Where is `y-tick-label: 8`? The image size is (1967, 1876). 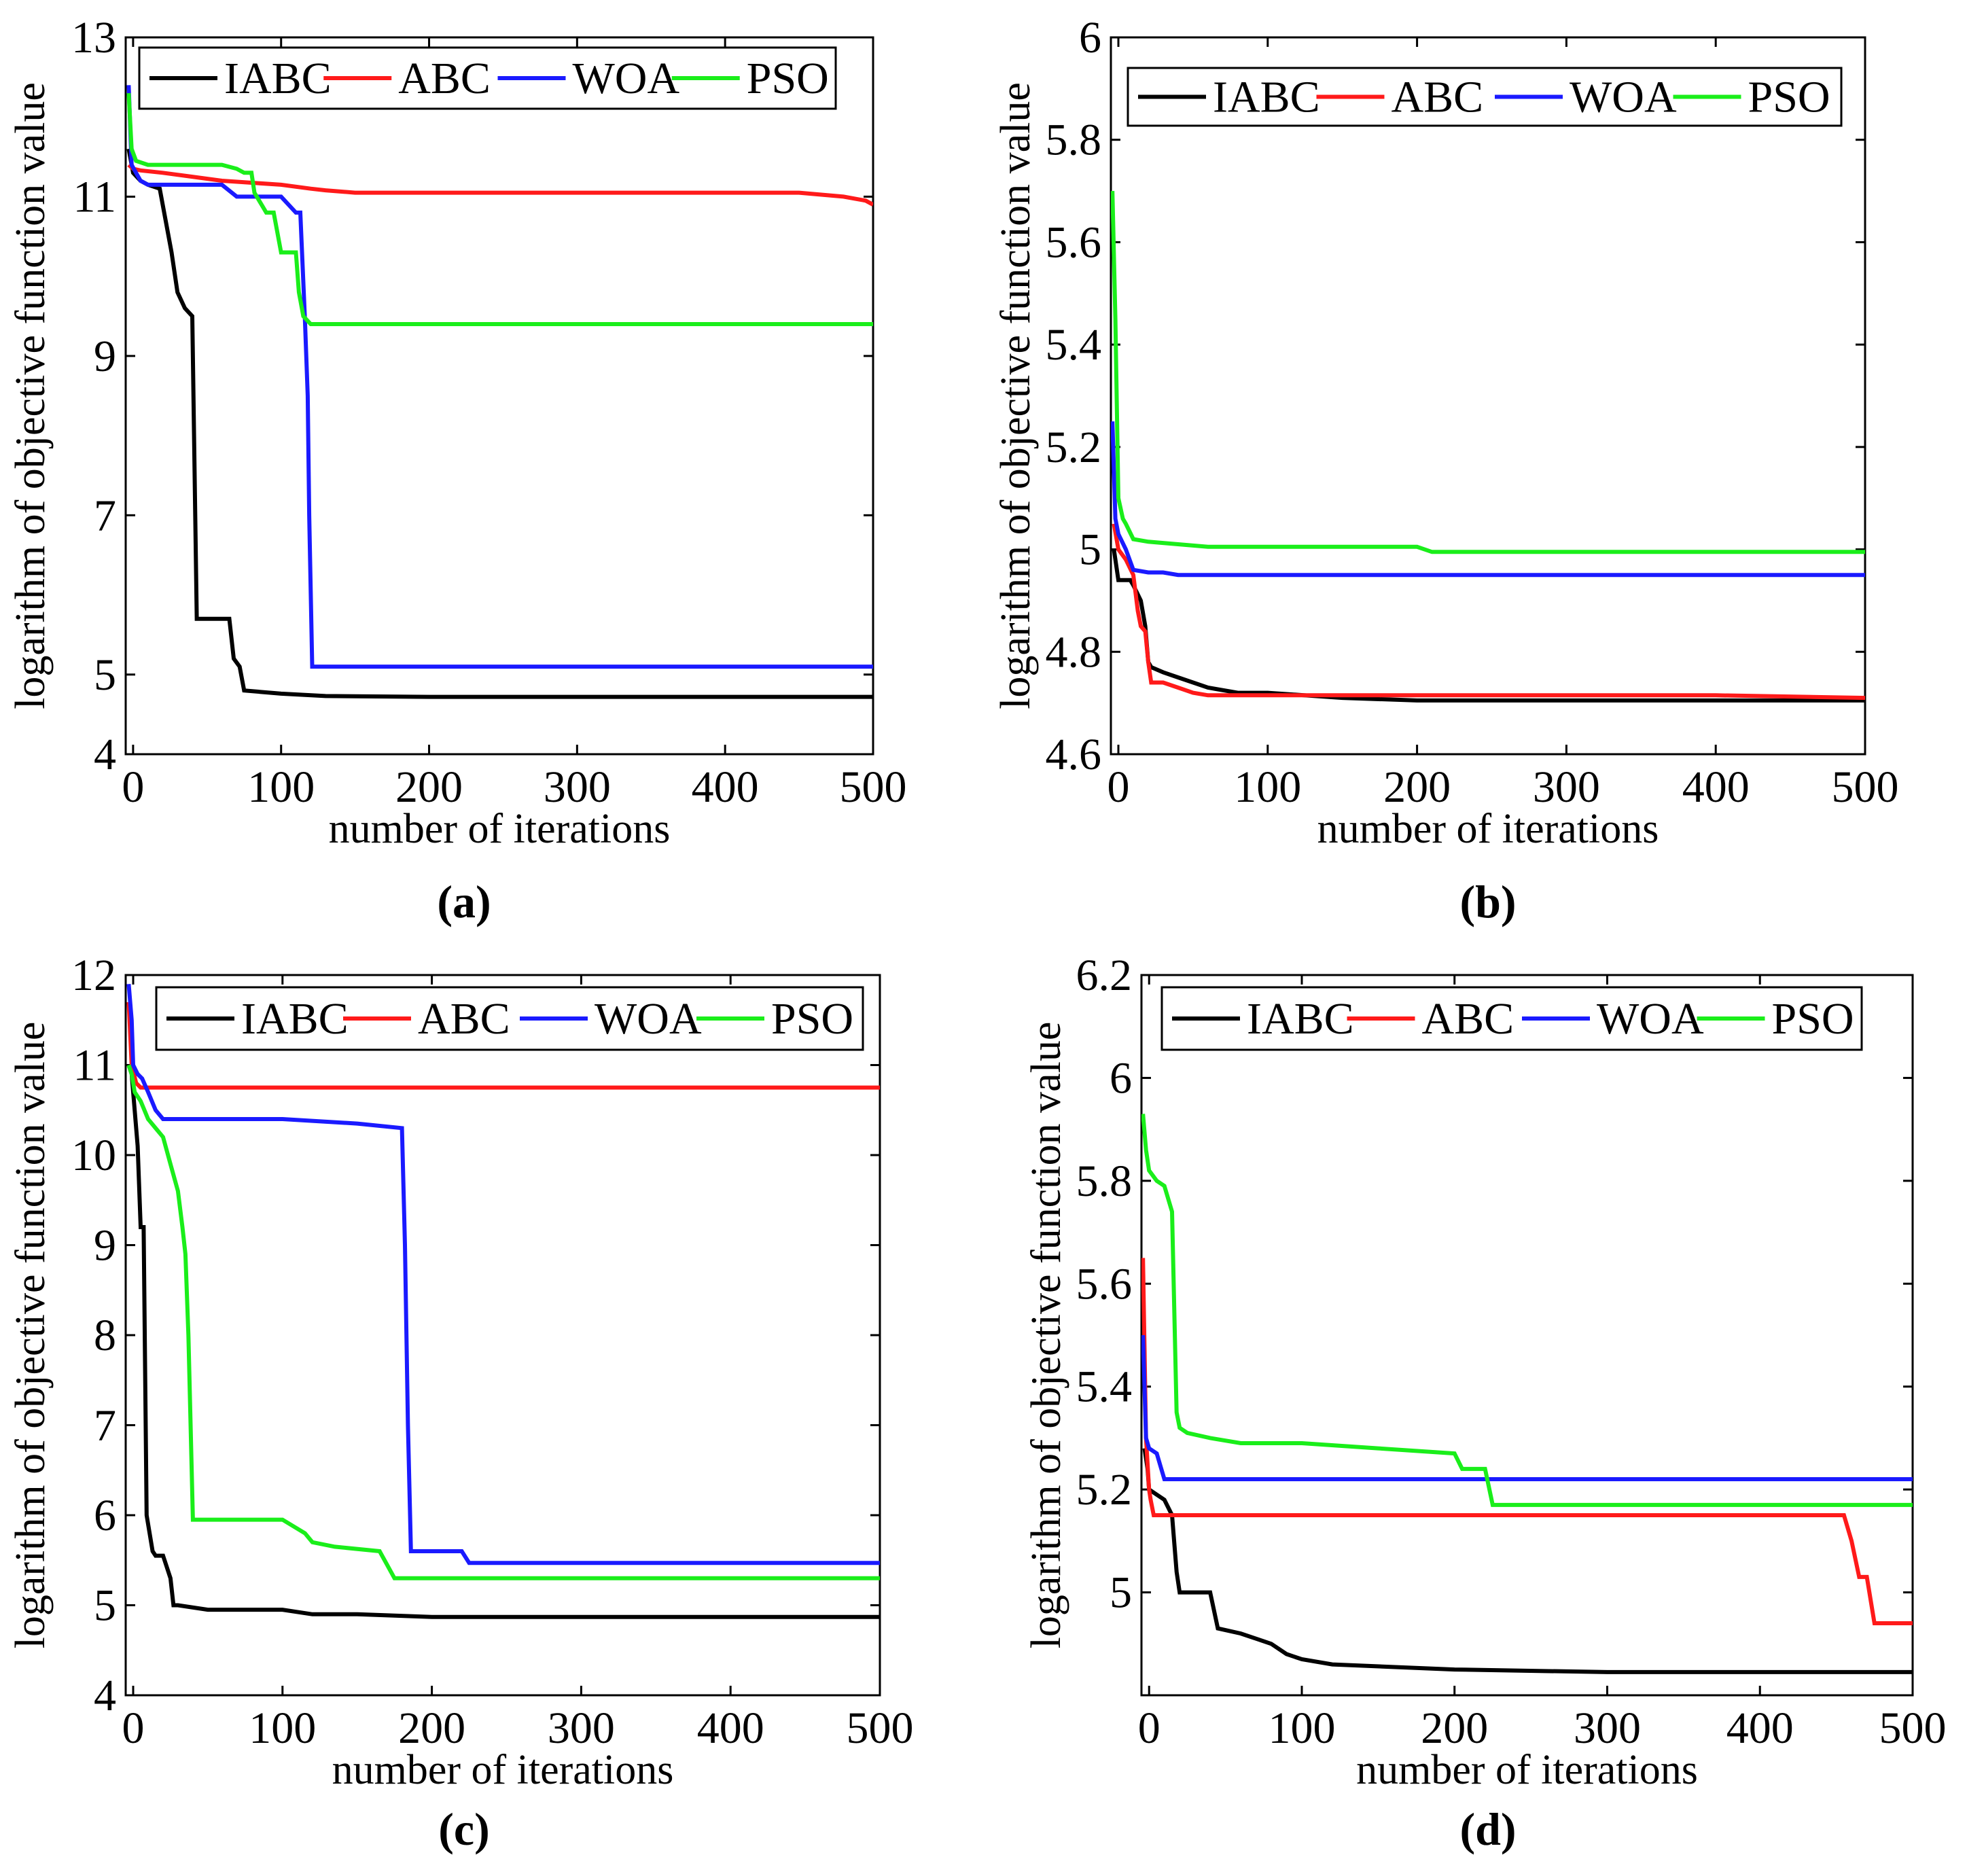
y-tick-label: 8 is located at coordinates (105, 1335).